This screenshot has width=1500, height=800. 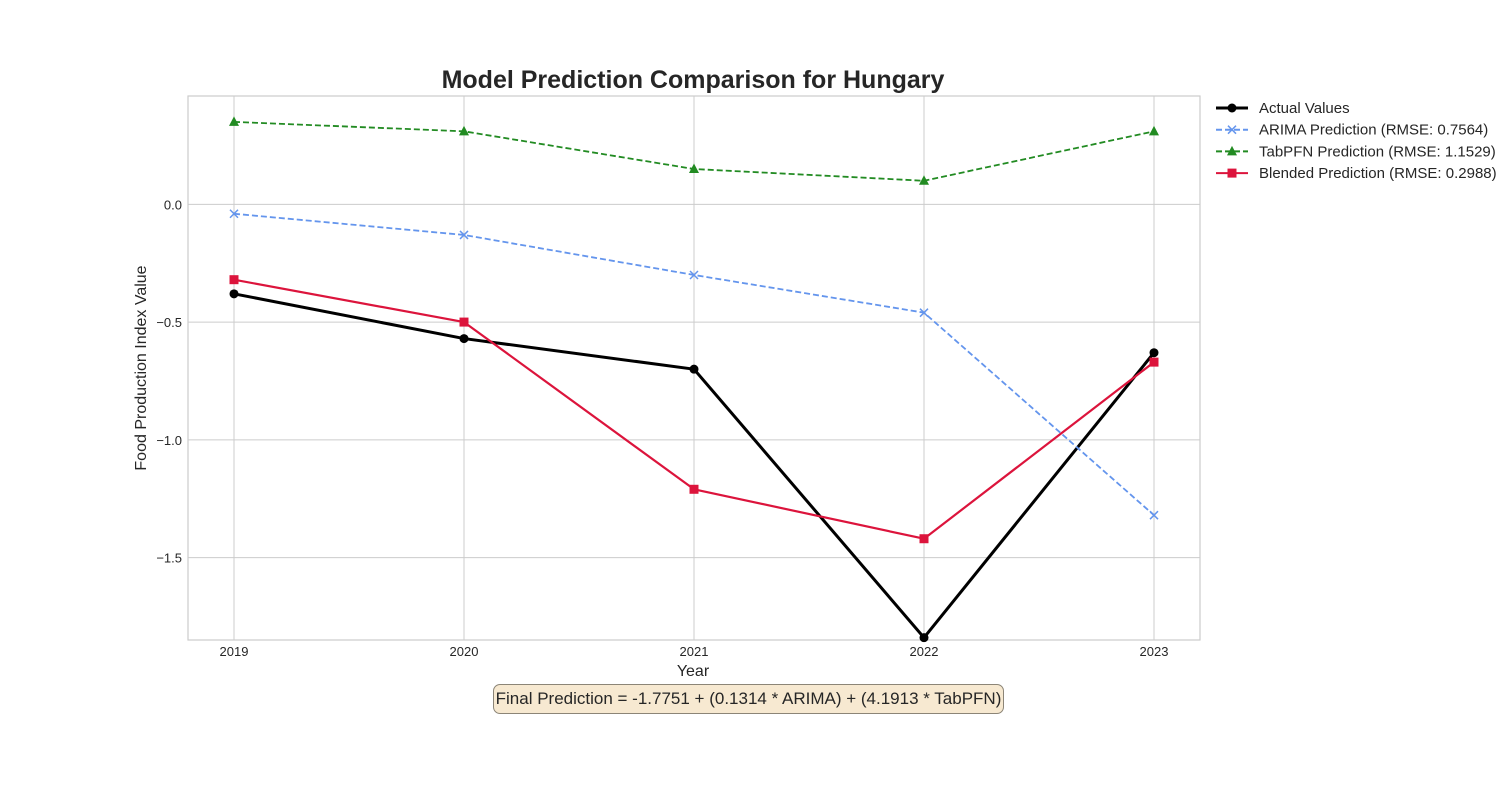 What do you see at coordinates (1373, 130) in the screenshot?
I see `legend-label: ARIMA Prediction (RMSE: 0.7564)` at bounding box center [1373, 130].